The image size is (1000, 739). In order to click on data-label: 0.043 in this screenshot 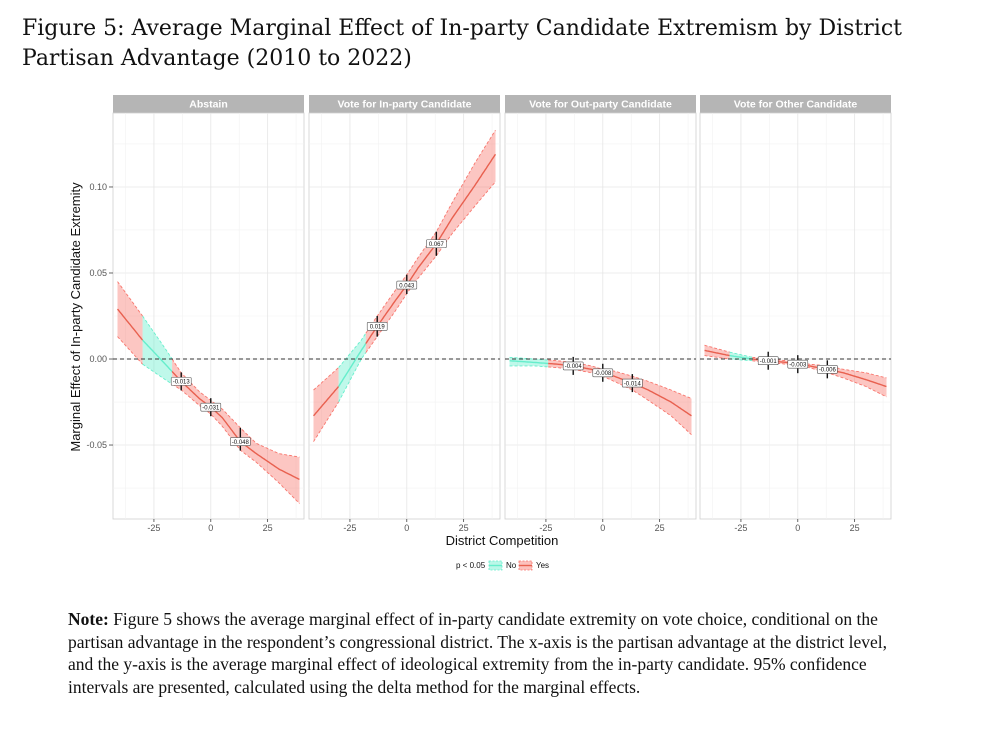, I will do `click(407, 286)`.